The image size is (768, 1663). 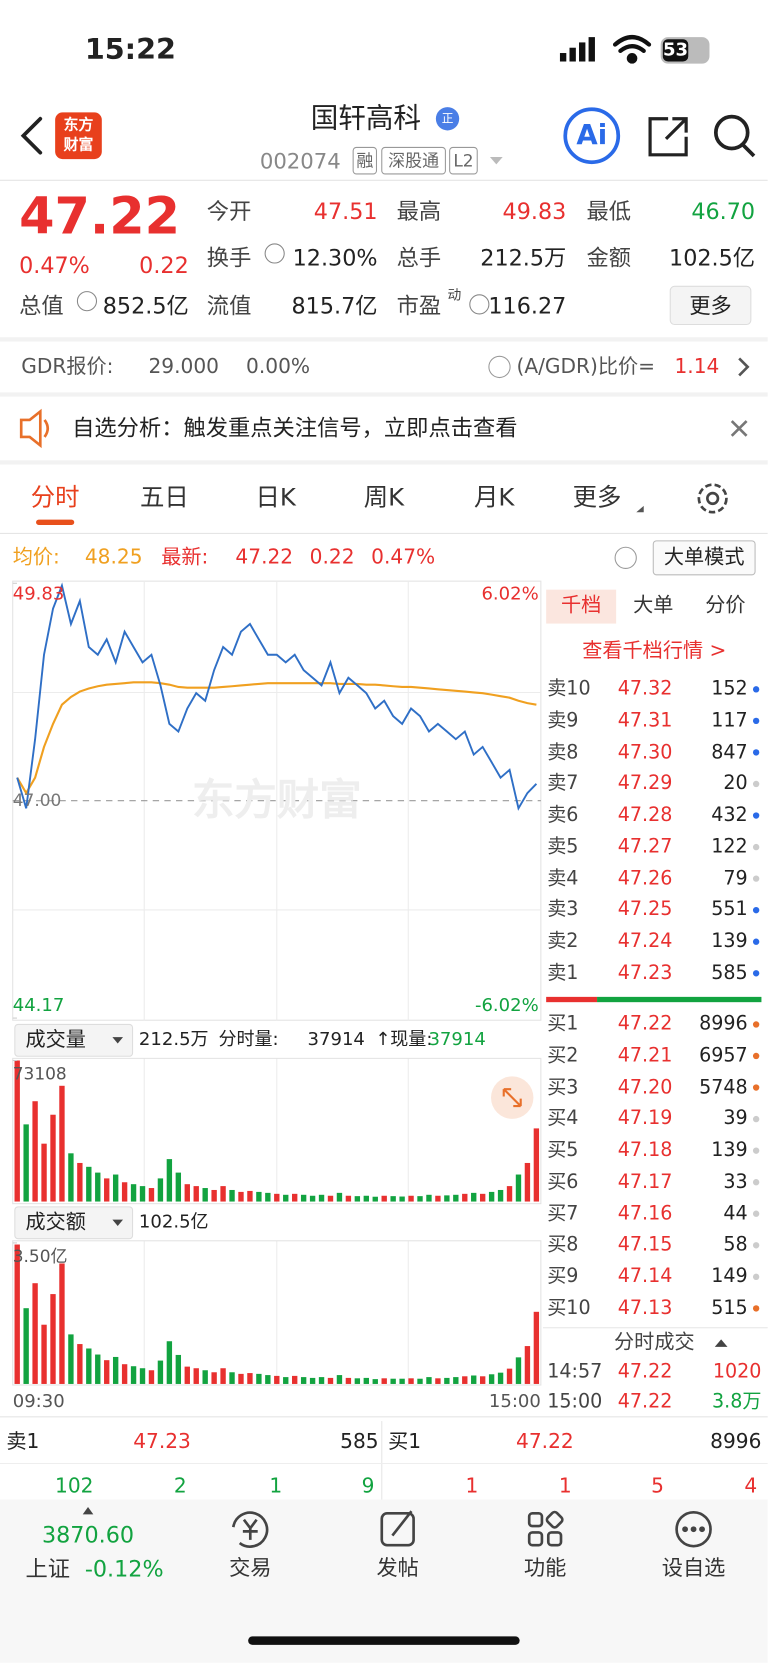 What do you see at coordinates (31, 135) in the screenshot?
I see `back-button` at bounding box center [31, 135].